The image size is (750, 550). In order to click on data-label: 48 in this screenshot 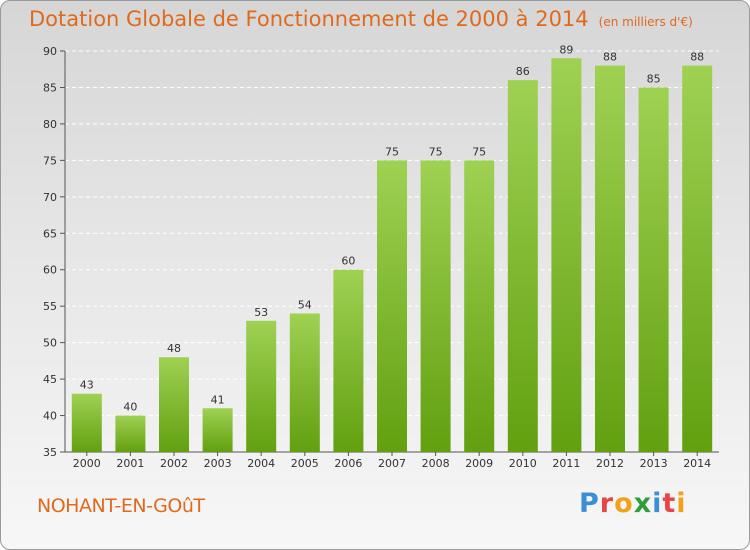, I will do `click(174, 348)`.